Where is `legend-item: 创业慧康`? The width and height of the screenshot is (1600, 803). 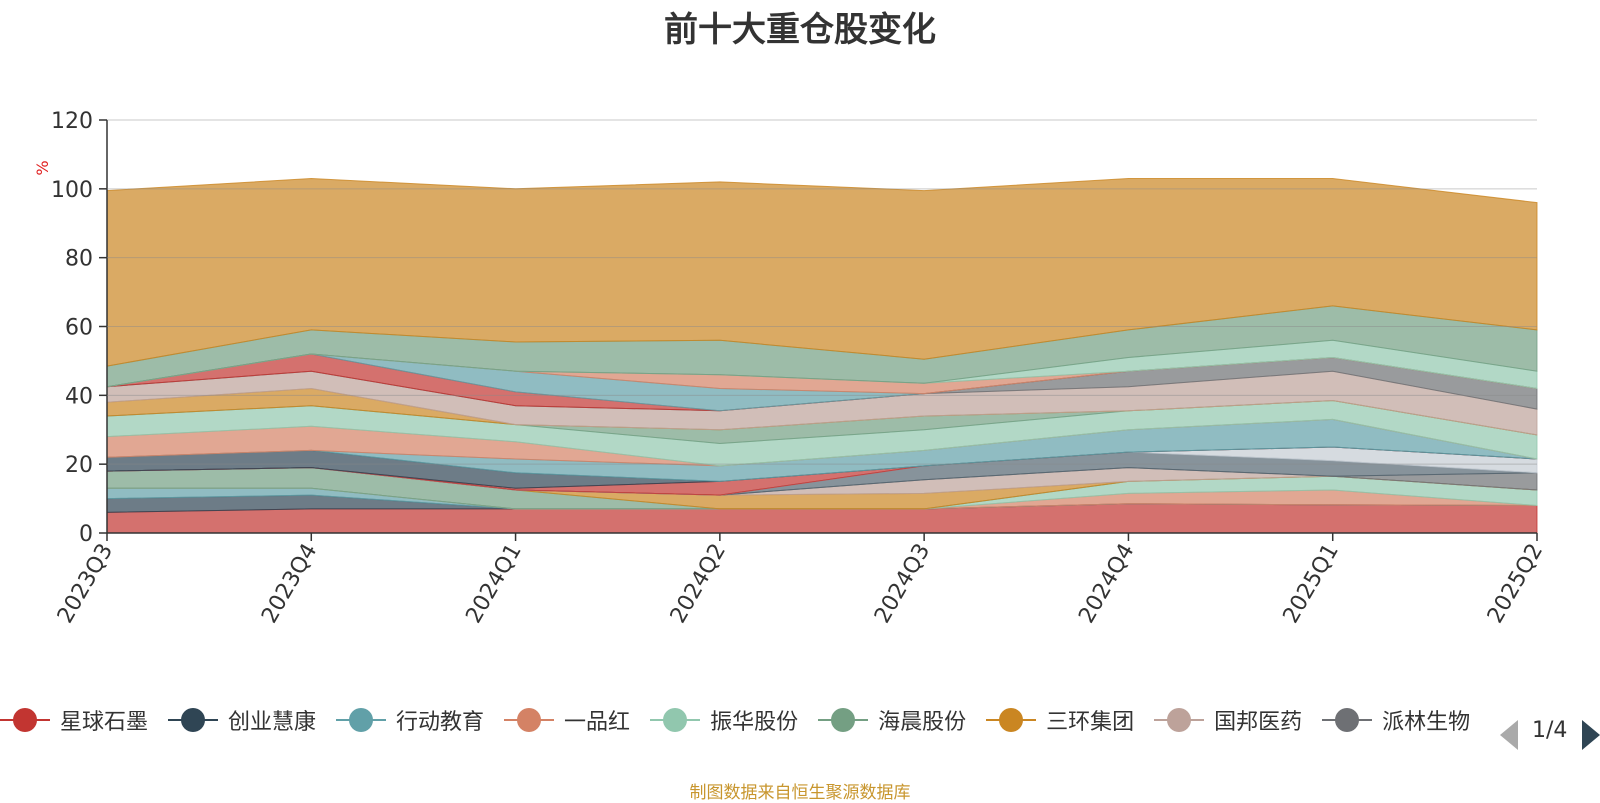 legend-item: 创业慧康 is located at coordinates (242, 720).